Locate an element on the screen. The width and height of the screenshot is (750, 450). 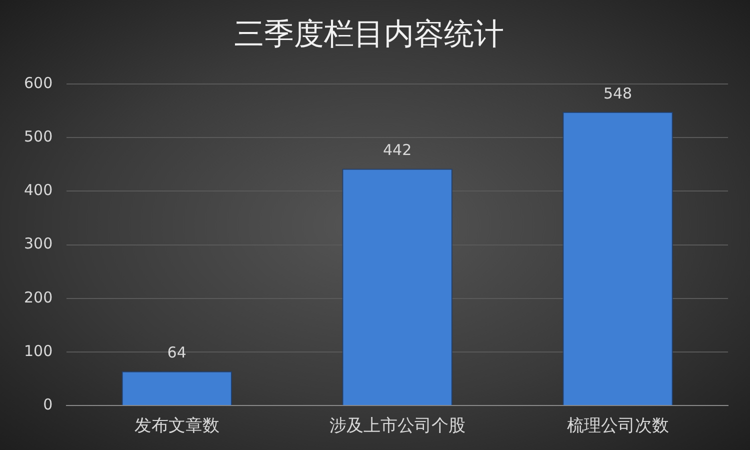
y-tick-label: 400 is located at coordinates (38, 190).